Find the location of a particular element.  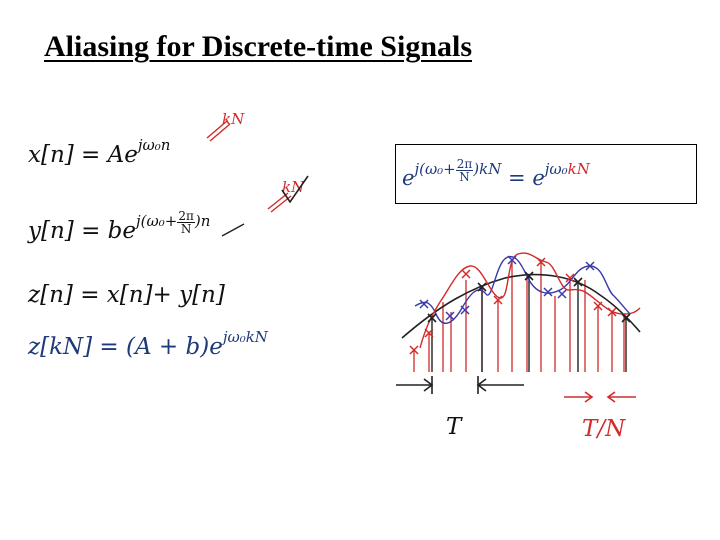

fine-sample-stems is located at coordinates (519, 317).